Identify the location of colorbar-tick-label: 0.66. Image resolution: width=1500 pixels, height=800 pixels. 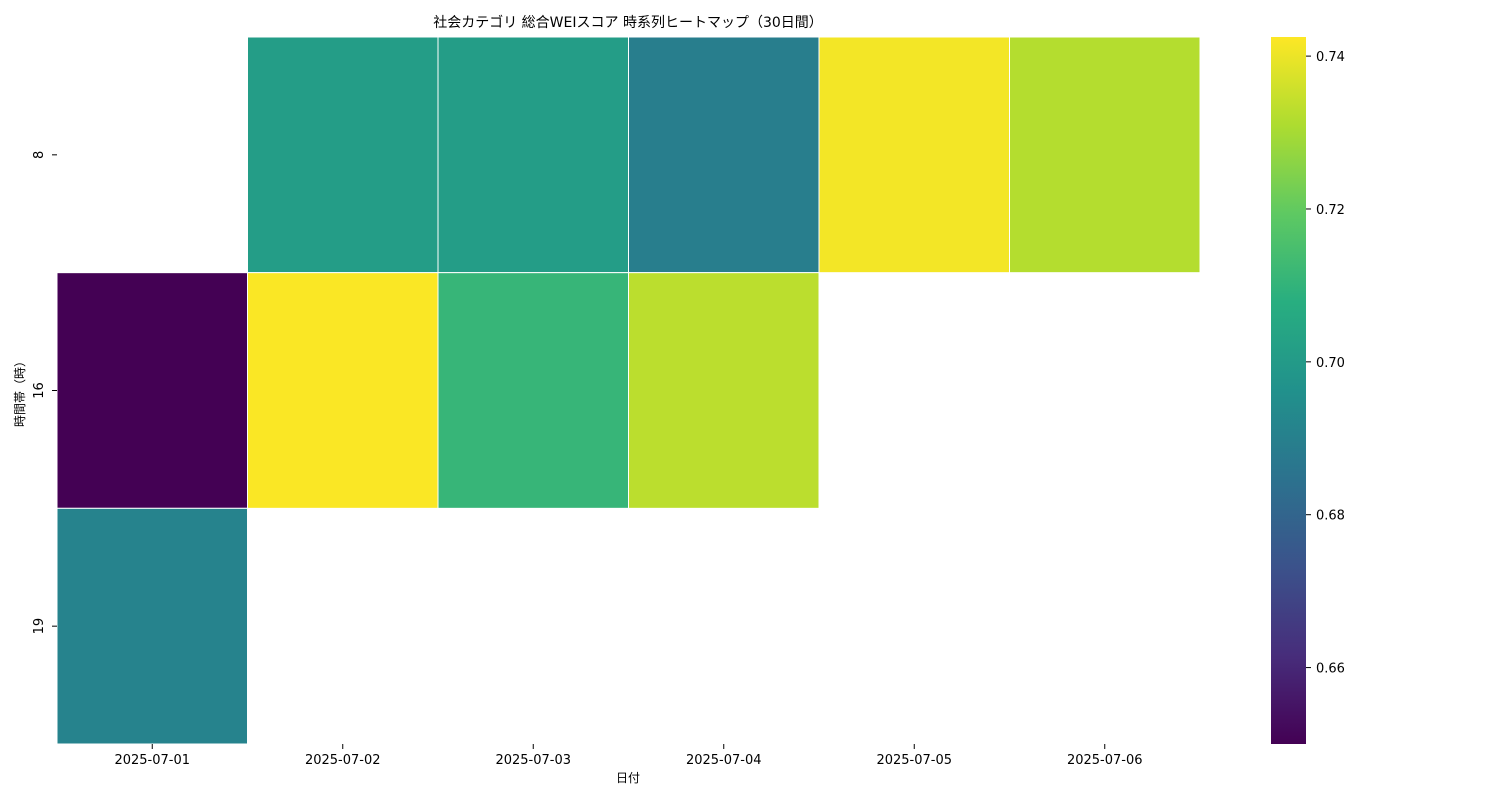
(1330, 669).